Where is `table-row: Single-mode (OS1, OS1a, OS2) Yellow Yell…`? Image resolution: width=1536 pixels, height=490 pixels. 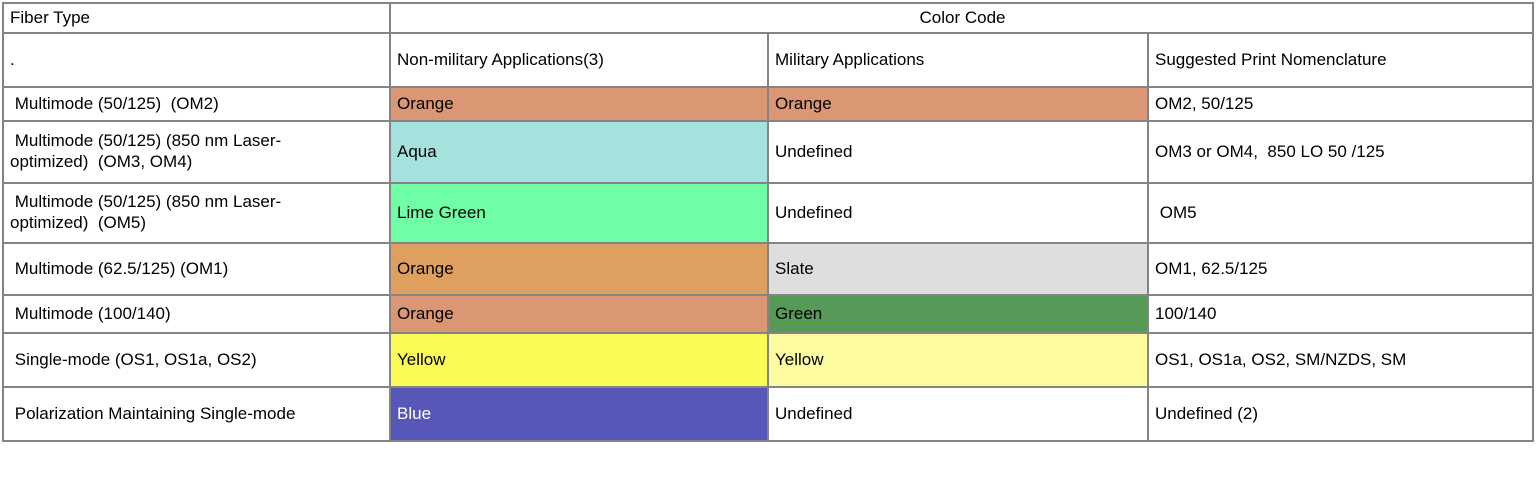 table-row: Single-mode (OS1, OS1a, OS2) Yellow Yell… is located at coordinates (768, 360).